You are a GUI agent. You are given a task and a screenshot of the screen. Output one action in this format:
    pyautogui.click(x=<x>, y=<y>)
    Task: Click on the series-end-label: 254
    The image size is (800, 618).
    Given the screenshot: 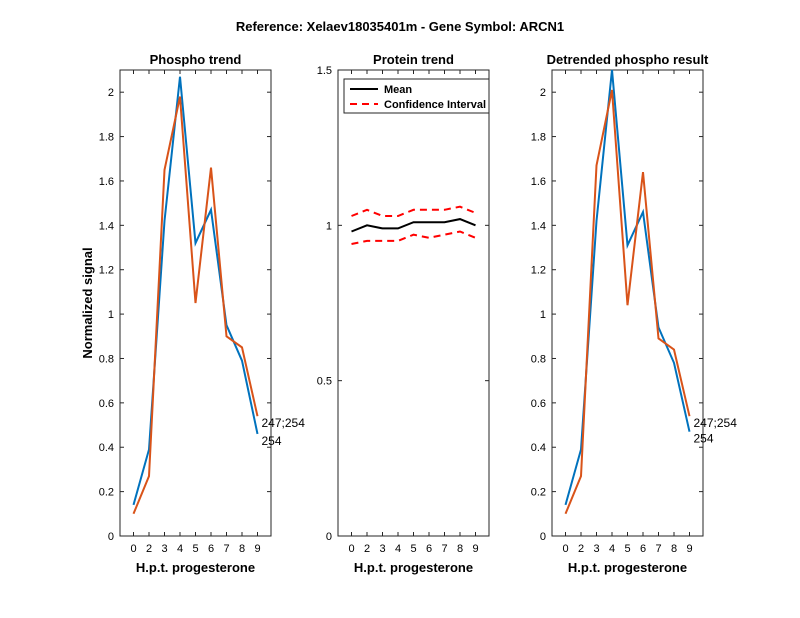 What is the action you would take?
    pyautogui.click(x=704, y=439)
    